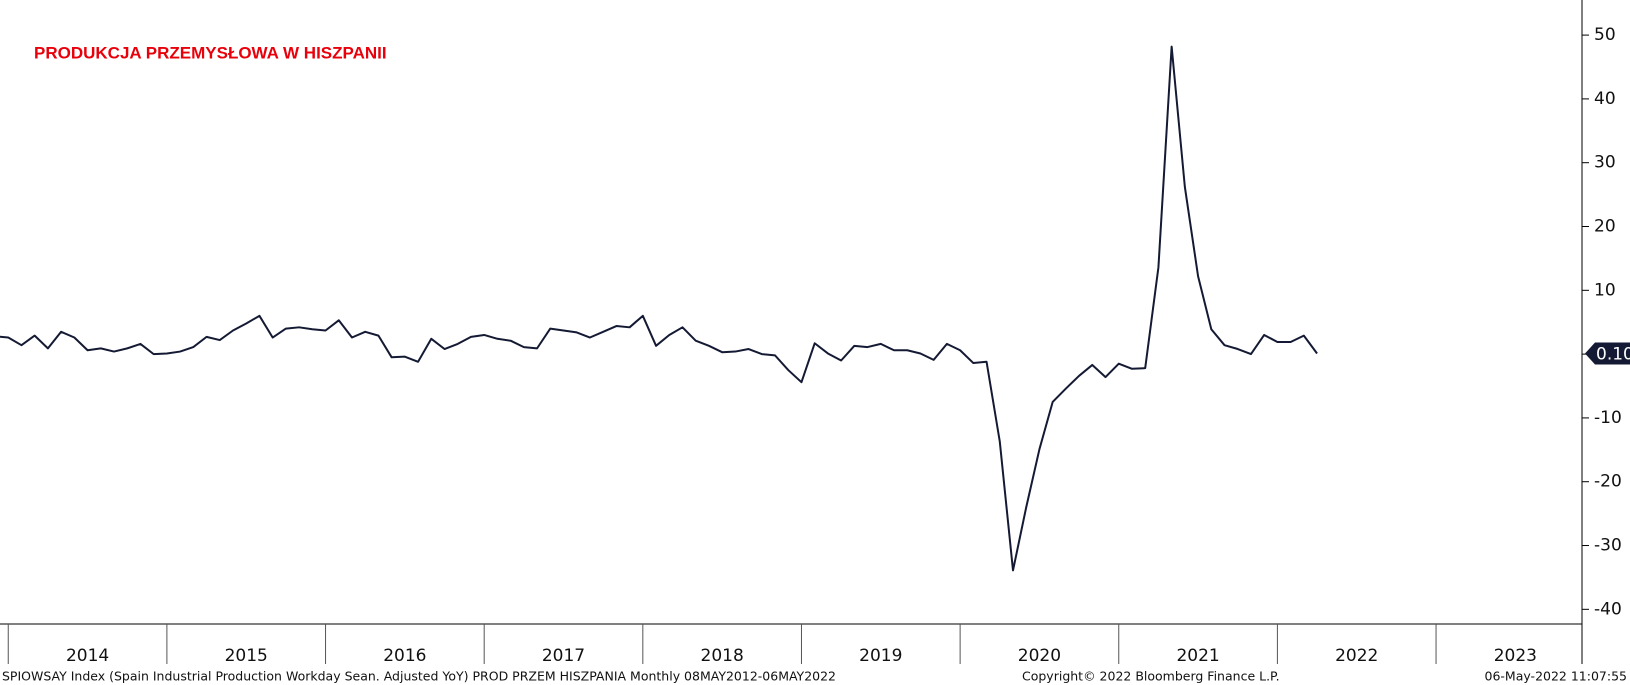  Describe the element at coordinates (1608, 482) in the screenshot. I see `y-tick-label: -20` at that location.